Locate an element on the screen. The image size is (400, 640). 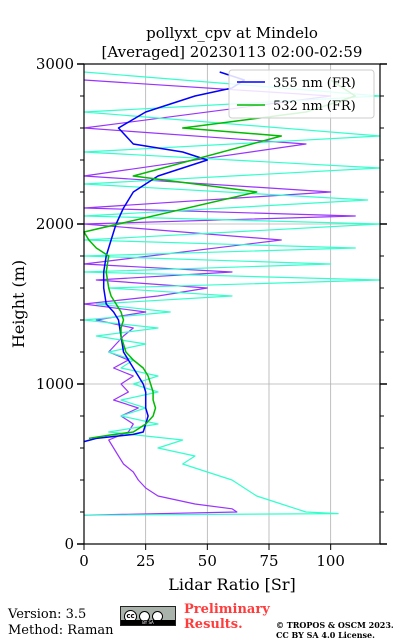
y-tick-label: 3000 is located at coordinates (55, 64).